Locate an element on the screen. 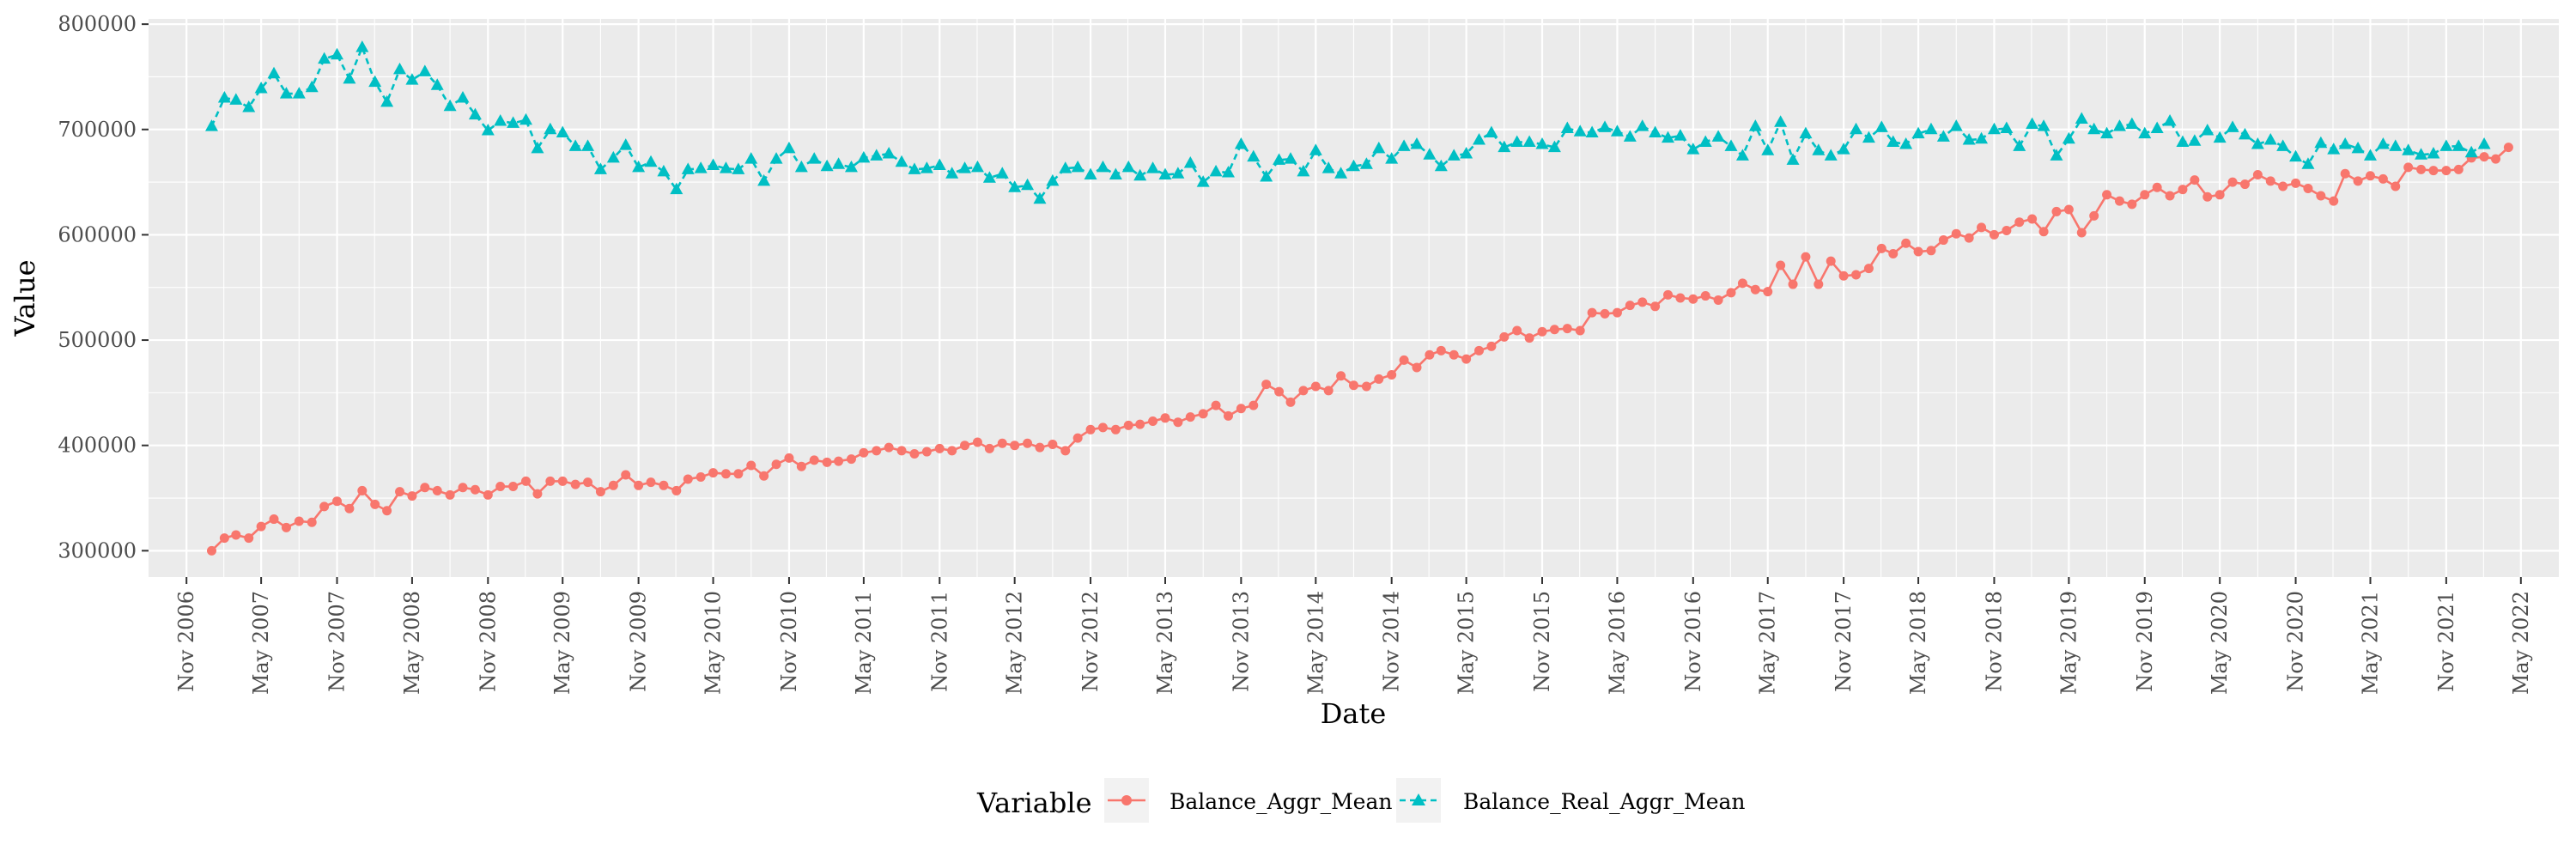  x-tick-label: Nov 2008 is located at coordinates (488, 642).